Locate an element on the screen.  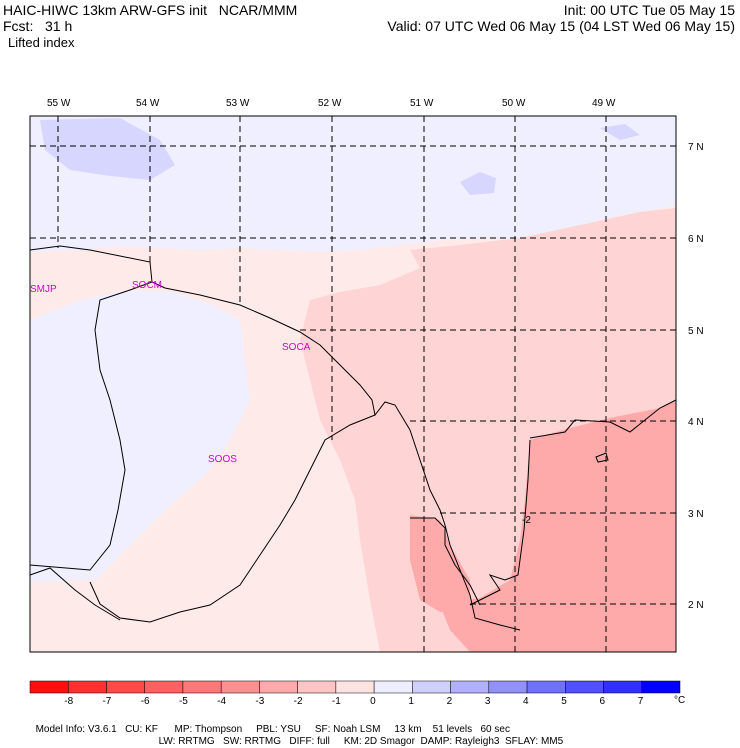
footer-res: 13 km is located at coordinates (408, 729).